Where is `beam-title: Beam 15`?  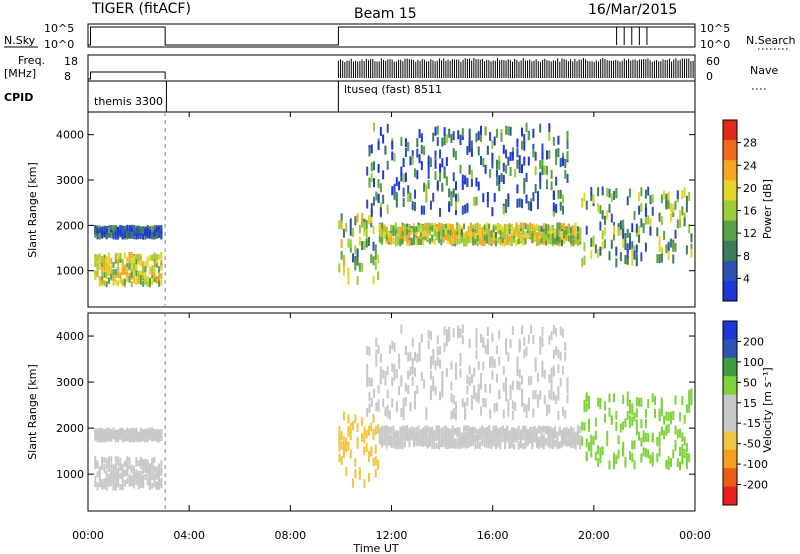
beam-title: Beam 15 is located at coordinates (385, 14).